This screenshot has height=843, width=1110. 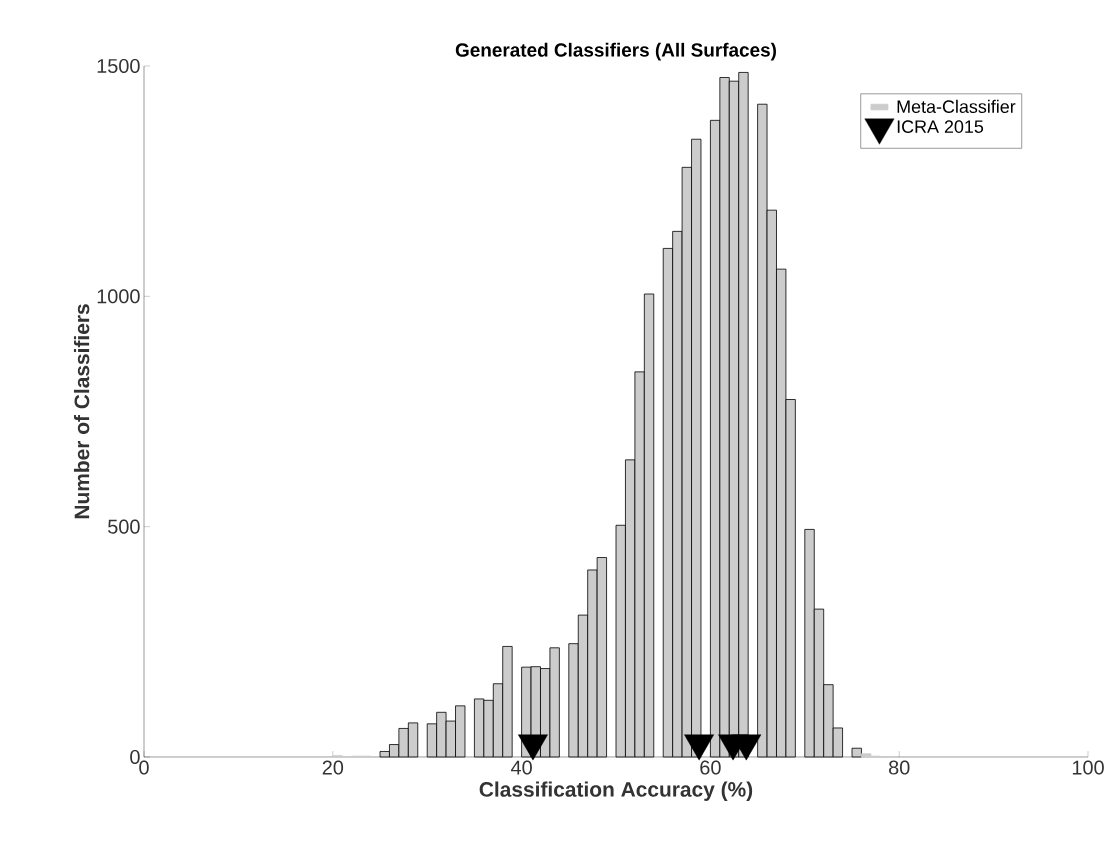 I want to click on legend-label: ICRA 2015, so click(x=940, y=126).